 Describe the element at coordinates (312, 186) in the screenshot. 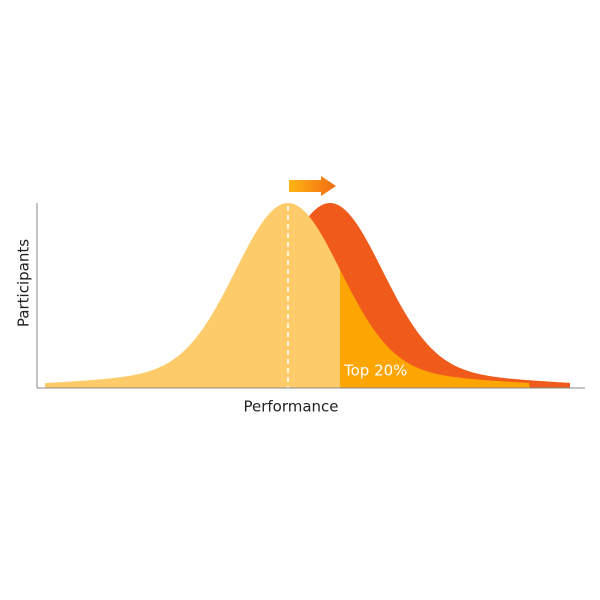

I see `shift-arrow` at that location.